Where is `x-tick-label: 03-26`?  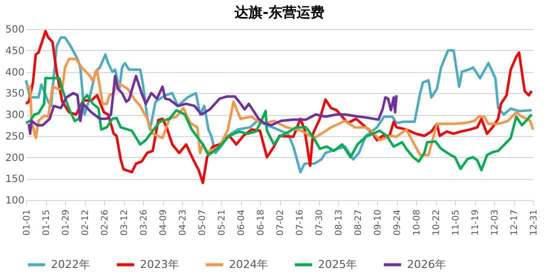 x-tick-label: 03-26 is located at coordinates (145, 222).